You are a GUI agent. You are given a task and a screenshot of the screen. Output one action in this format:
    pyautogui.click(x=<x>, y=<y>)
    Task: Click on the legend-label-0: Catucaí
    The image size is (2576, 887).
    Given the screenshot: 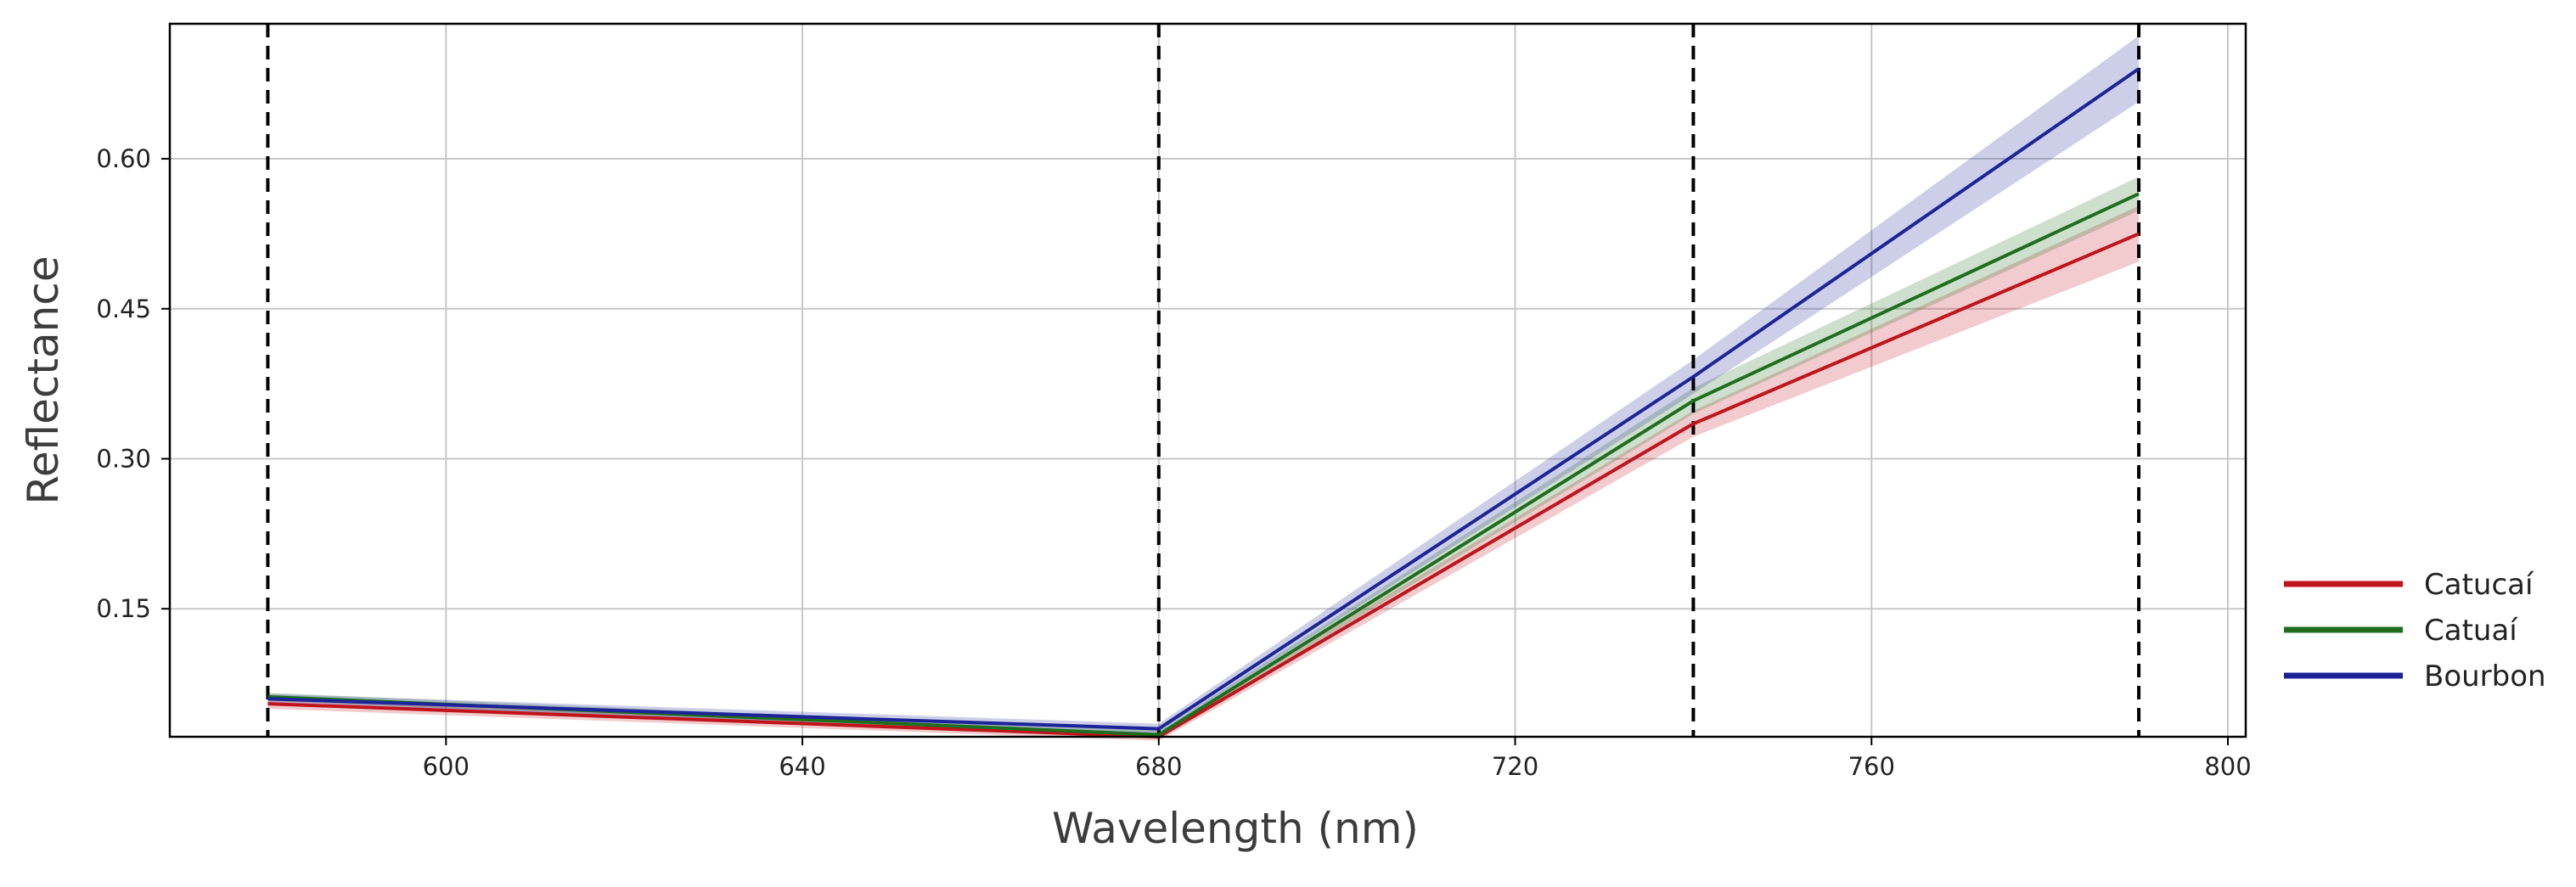 What is the action you would take?
    pyautogui.click(x=2479, y=585)
    